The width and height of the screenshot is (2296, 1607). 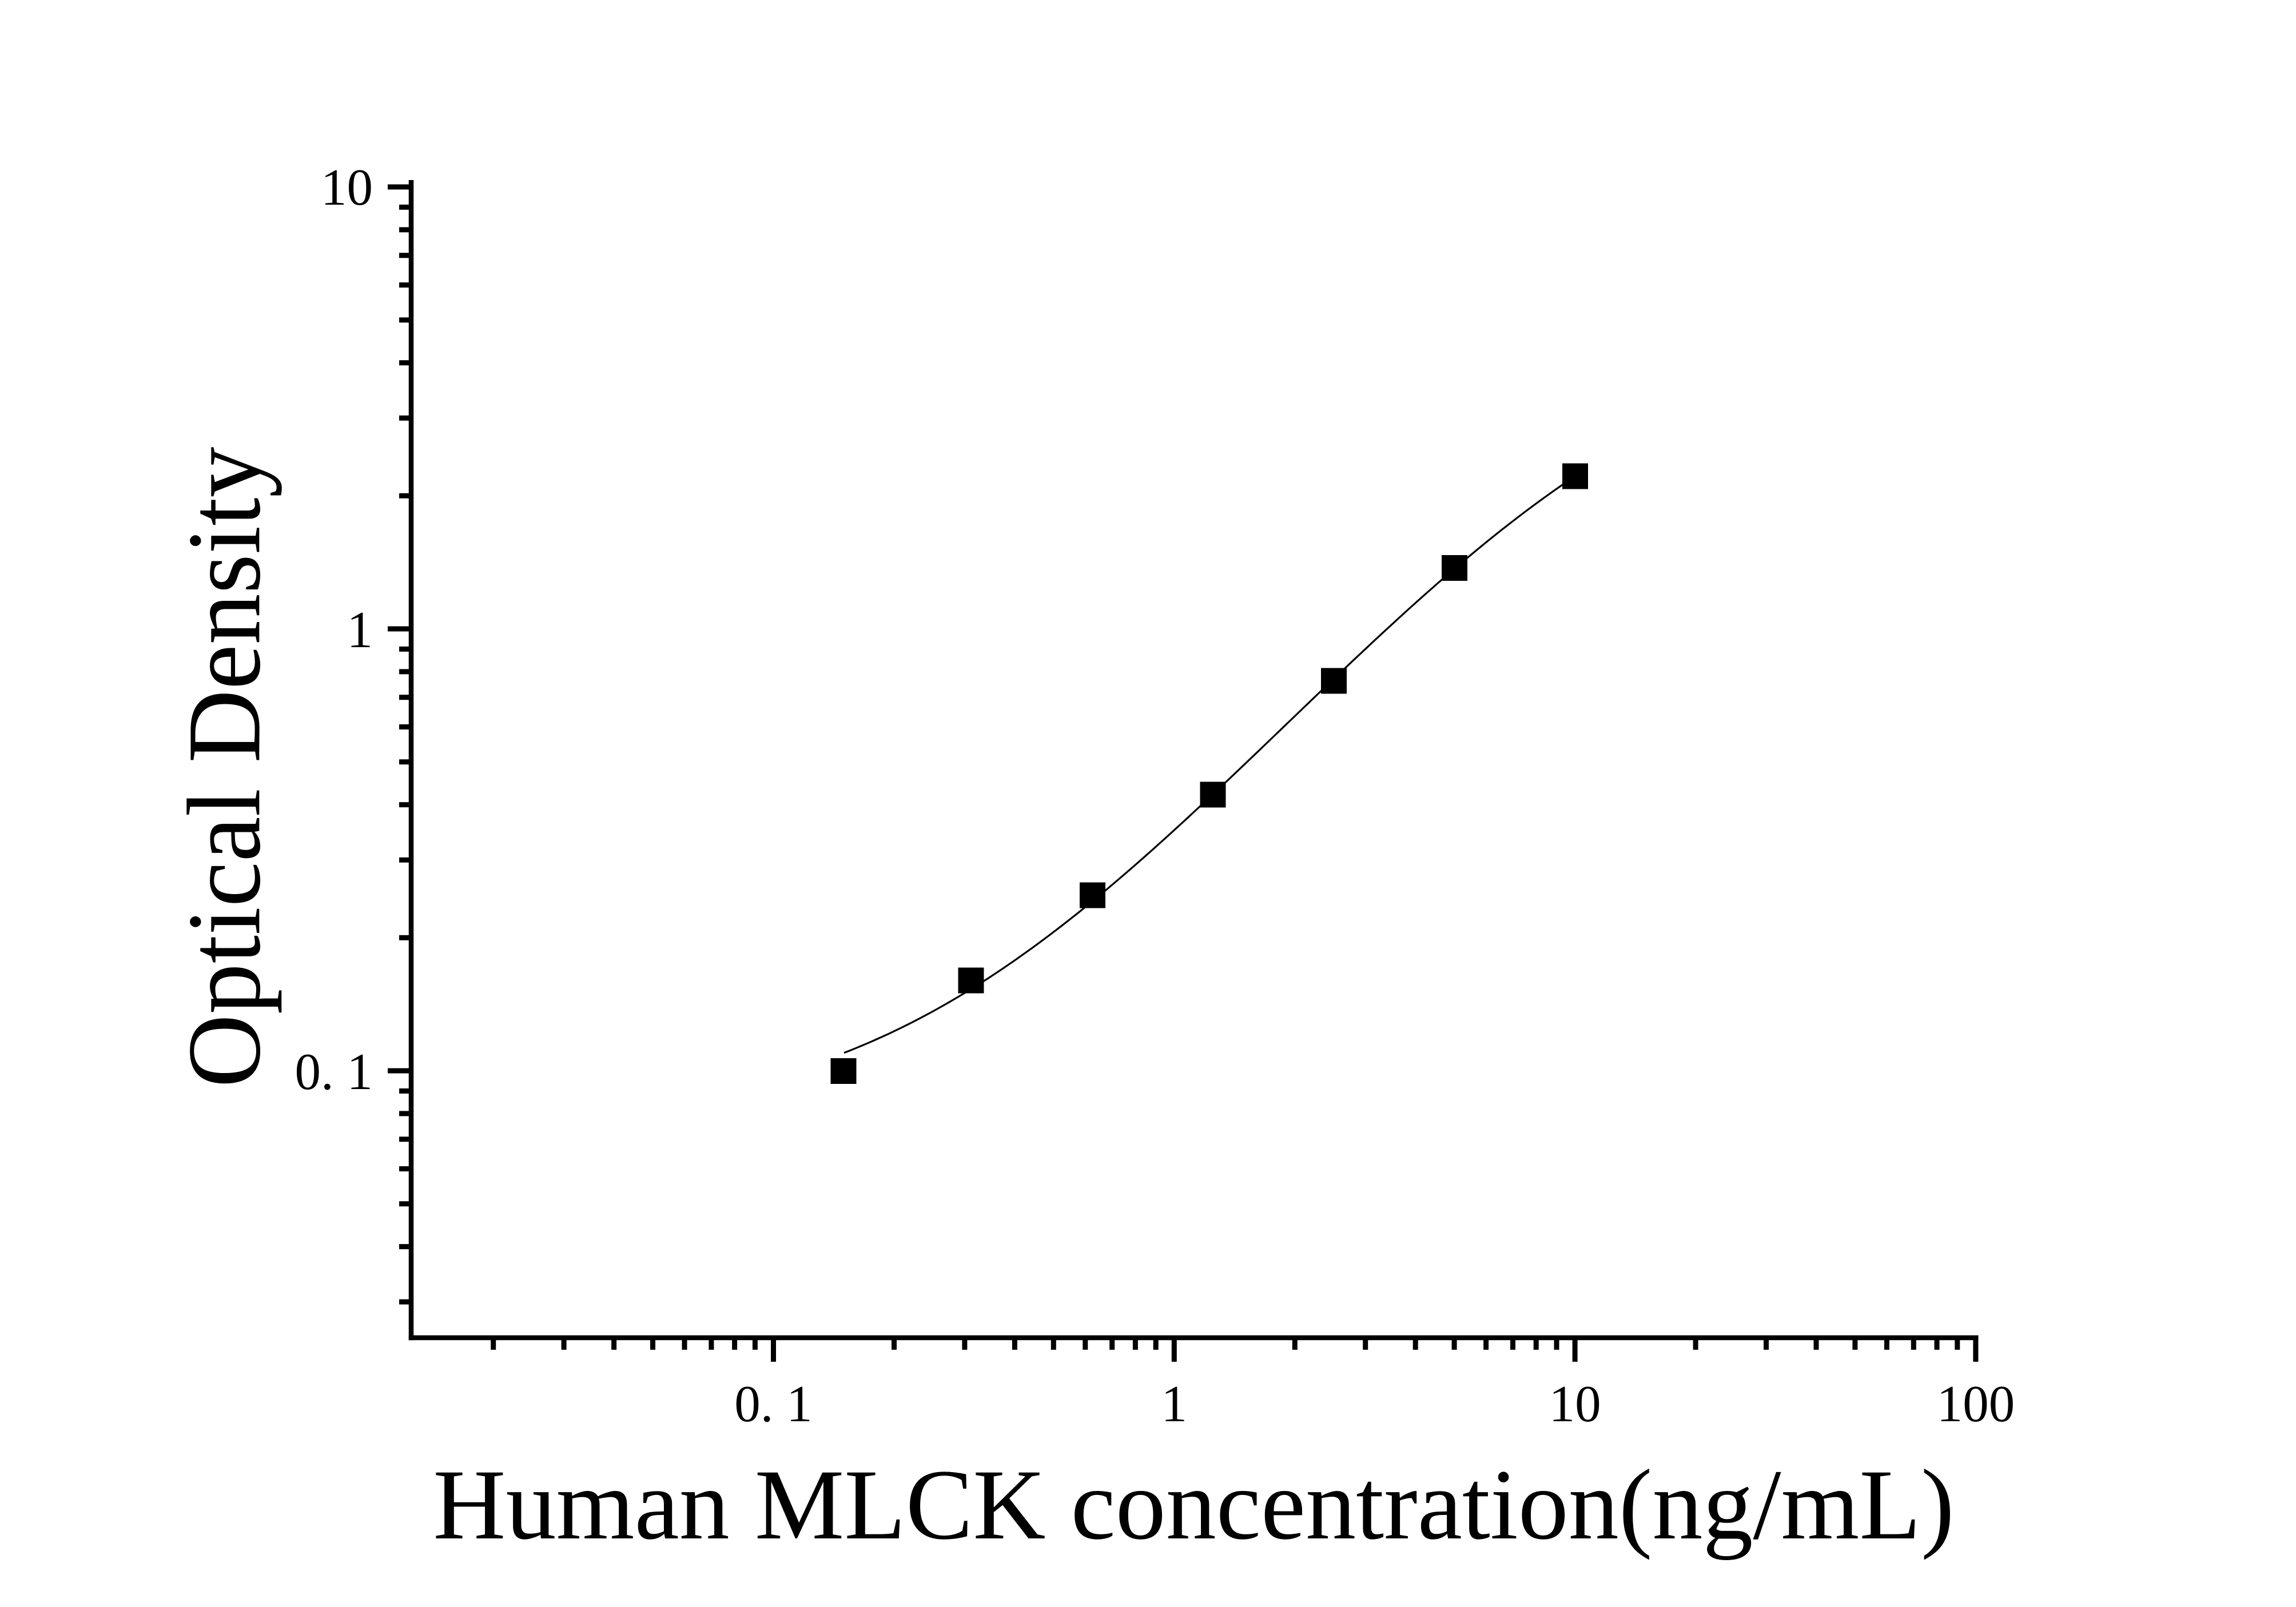 What do you see at coordinates (224, 767) in the screenshot?
I see `svg-text: Optical Density` at bounding box center [224, 767].